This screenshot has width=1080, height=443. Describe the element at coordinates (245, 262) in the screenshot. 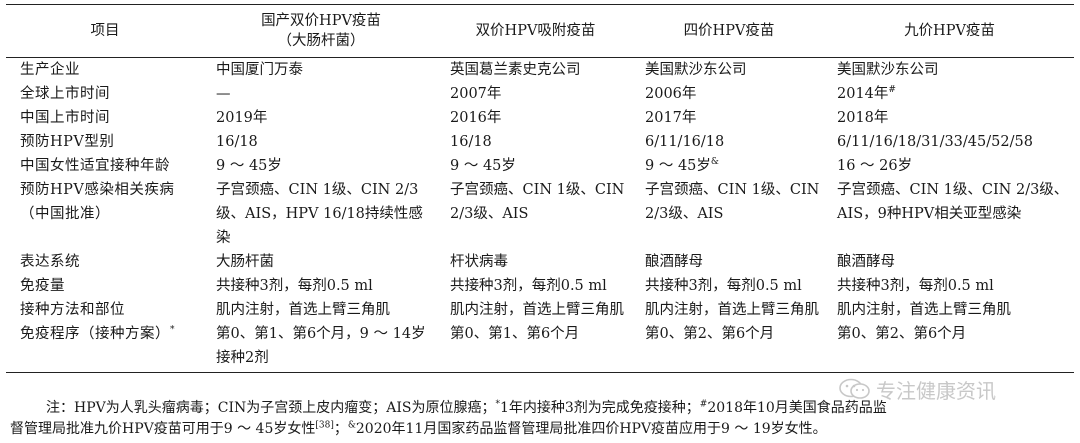

I see `table-cell: 大肠杆菌` at that location.